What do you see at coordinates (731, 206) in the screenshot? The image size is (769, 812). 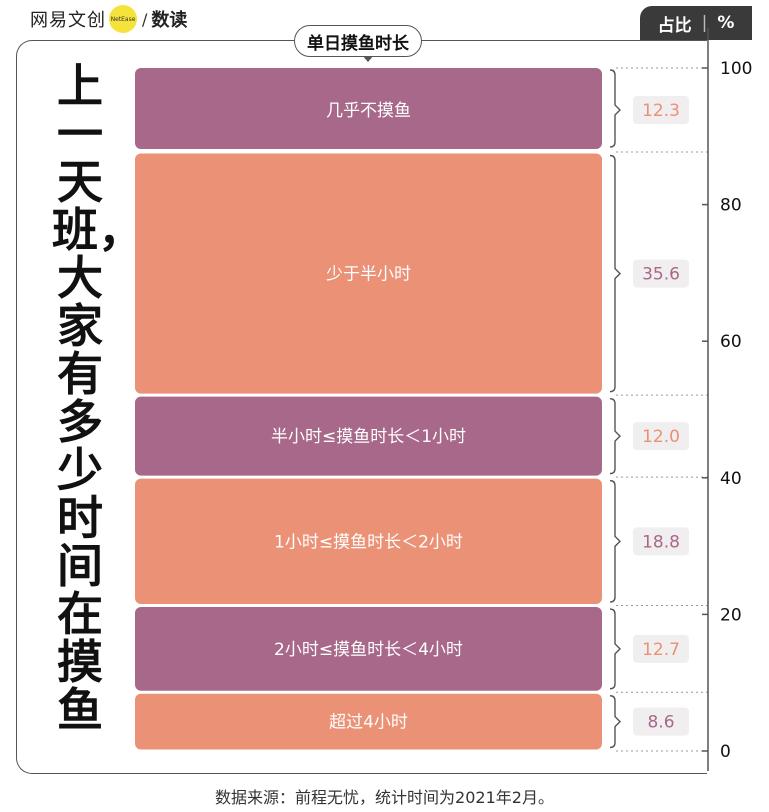 I see `y-tick-label: 80` at bounding box center [731, 206].